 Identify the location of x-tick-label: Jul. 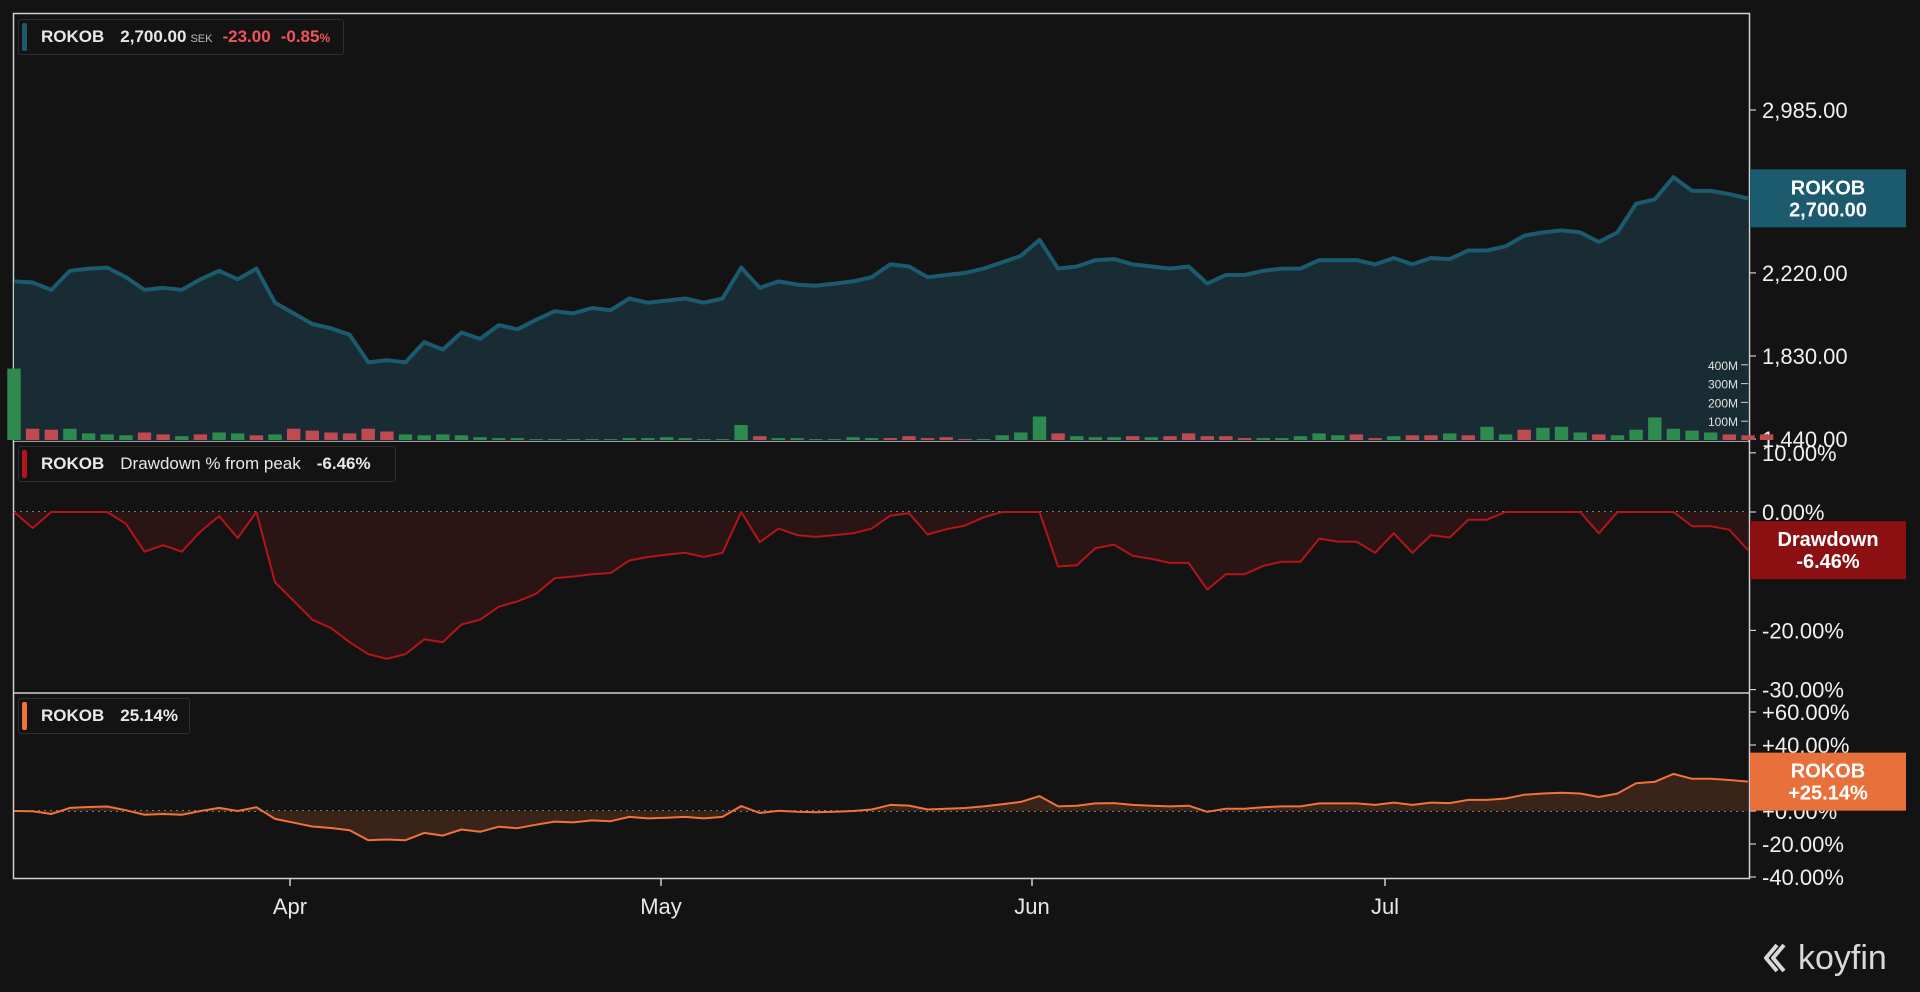
(1385, 906).